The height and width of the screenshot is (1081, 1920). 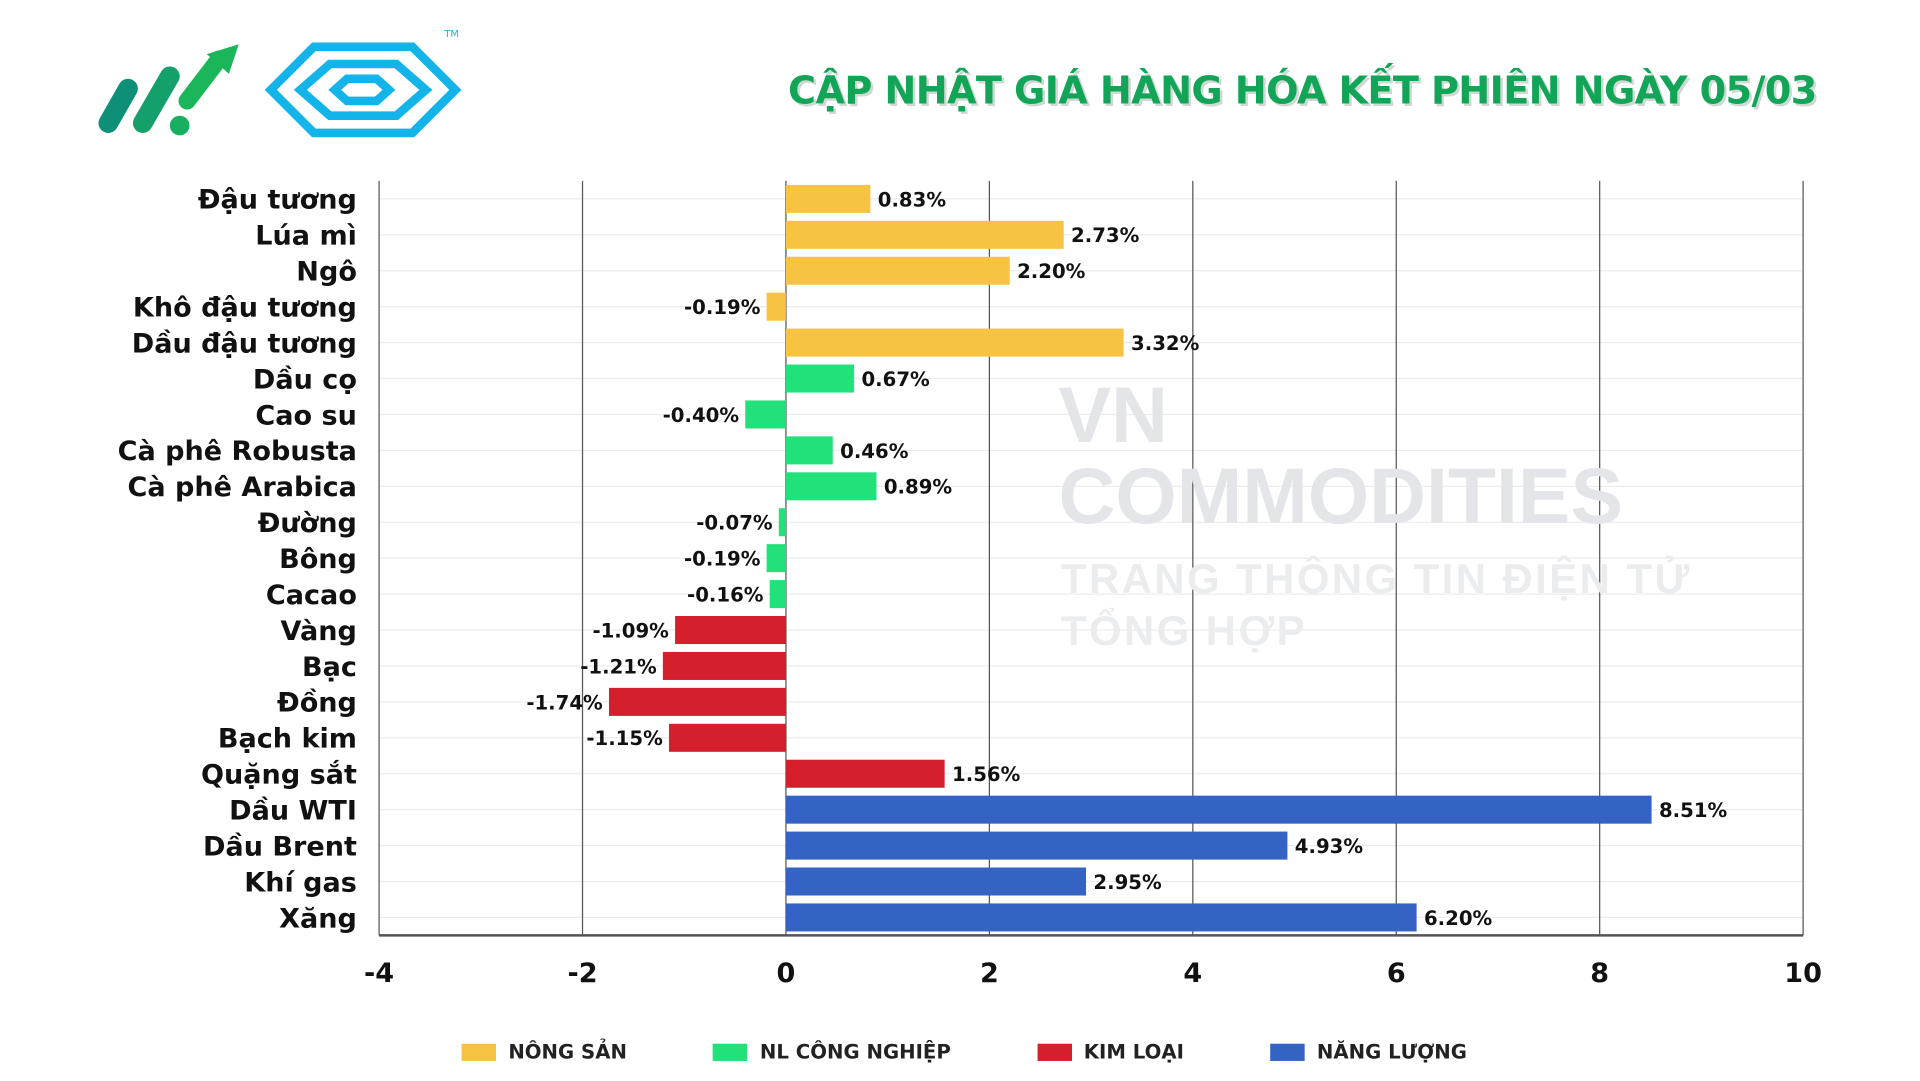 What do you see at coordinates (287, 739) in the screenshot?
I see `category-label: Bạch kim` at bounding box center [287, 739].